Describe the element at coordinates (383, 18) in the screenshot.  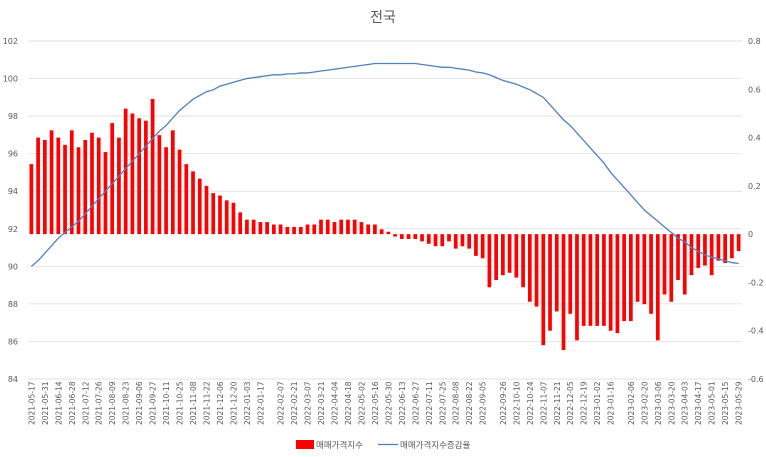
I see `chart-title: 전국` at that location.